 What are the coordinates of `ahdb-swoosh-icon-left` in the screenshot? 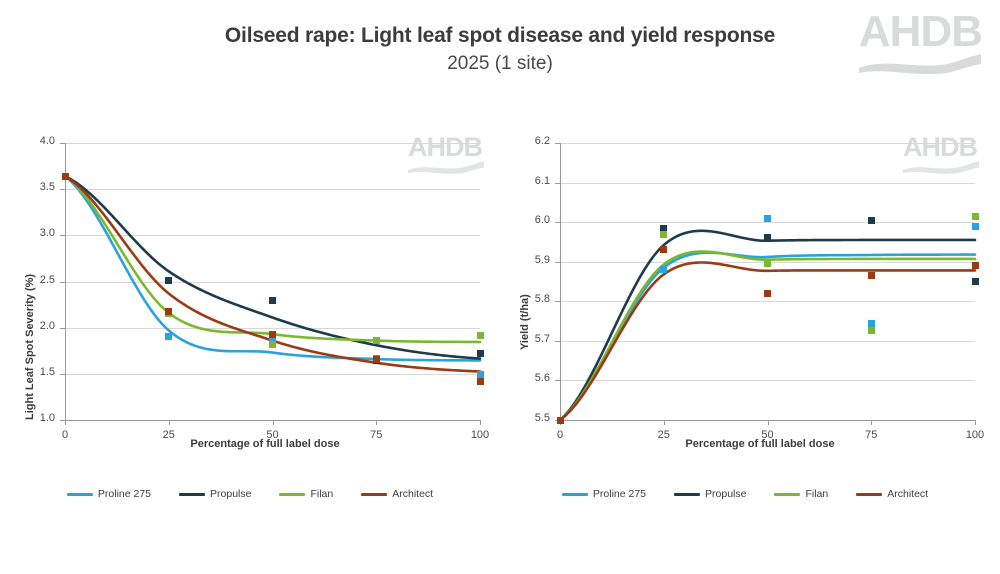 It's located at (446, 167).